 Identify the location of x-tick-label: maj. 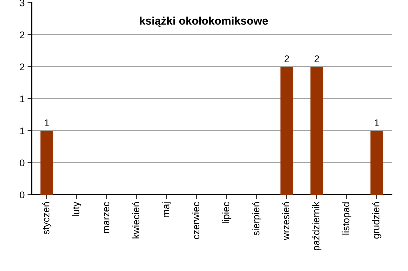
(167, 209).